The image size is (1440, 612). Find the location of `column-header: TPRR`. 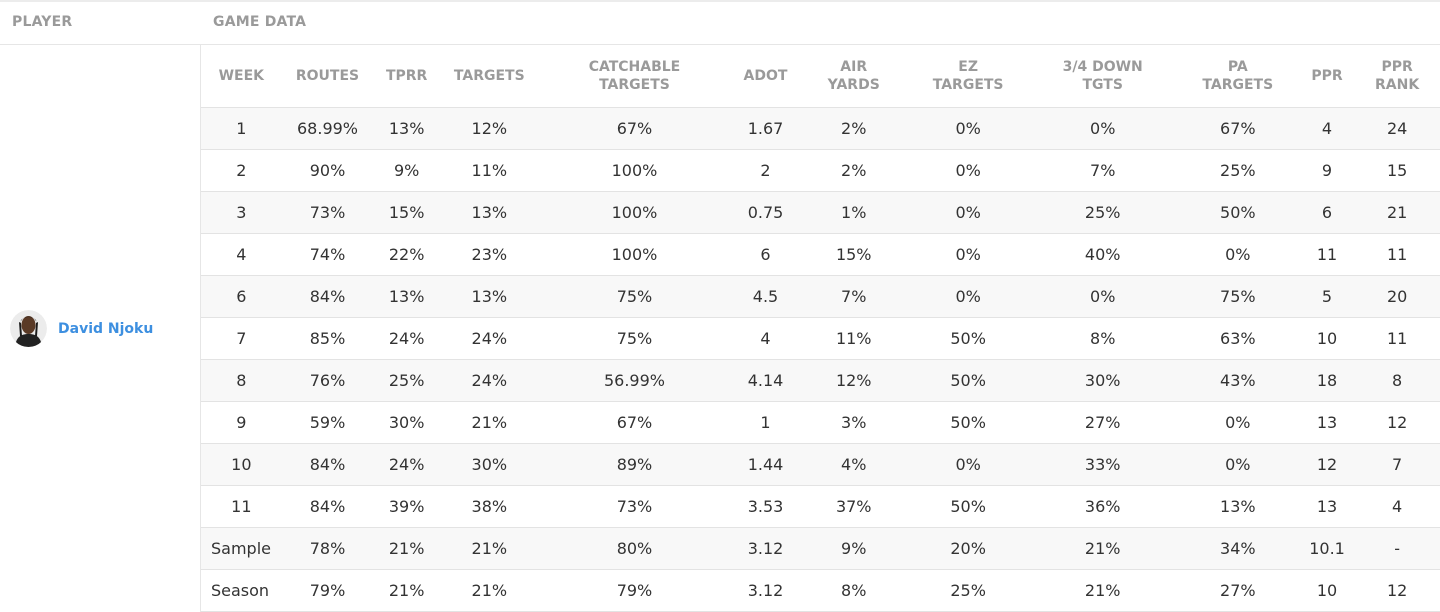

column-header: TPRR is located at coordinates (406, 76).